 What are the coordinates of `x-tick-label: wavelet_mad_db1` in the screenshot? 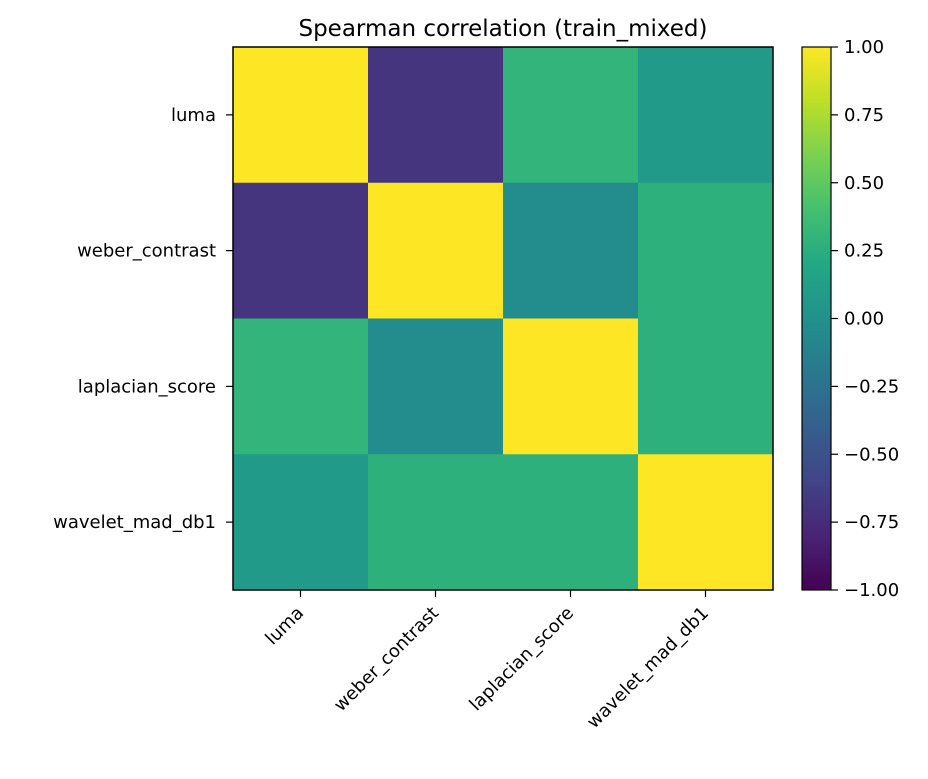 It's located at (648, 668).